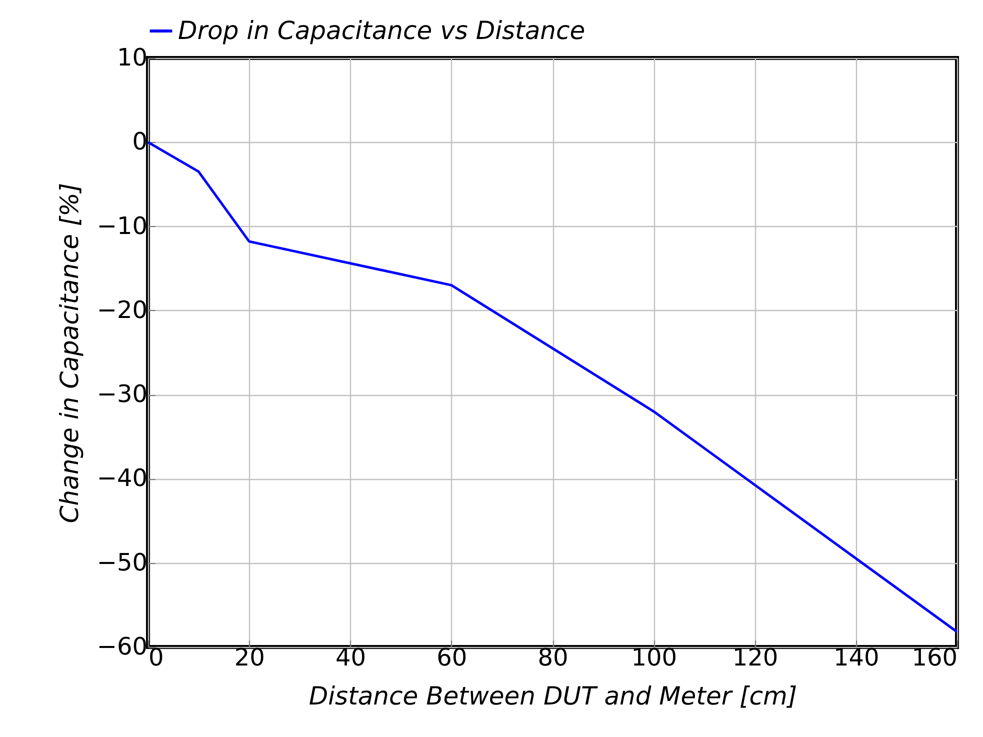 This screenshot has width=983, height=737. Describe the element at coordinates (122, 478) in the screenshot. I see `y-tick-label: −40` at that location.